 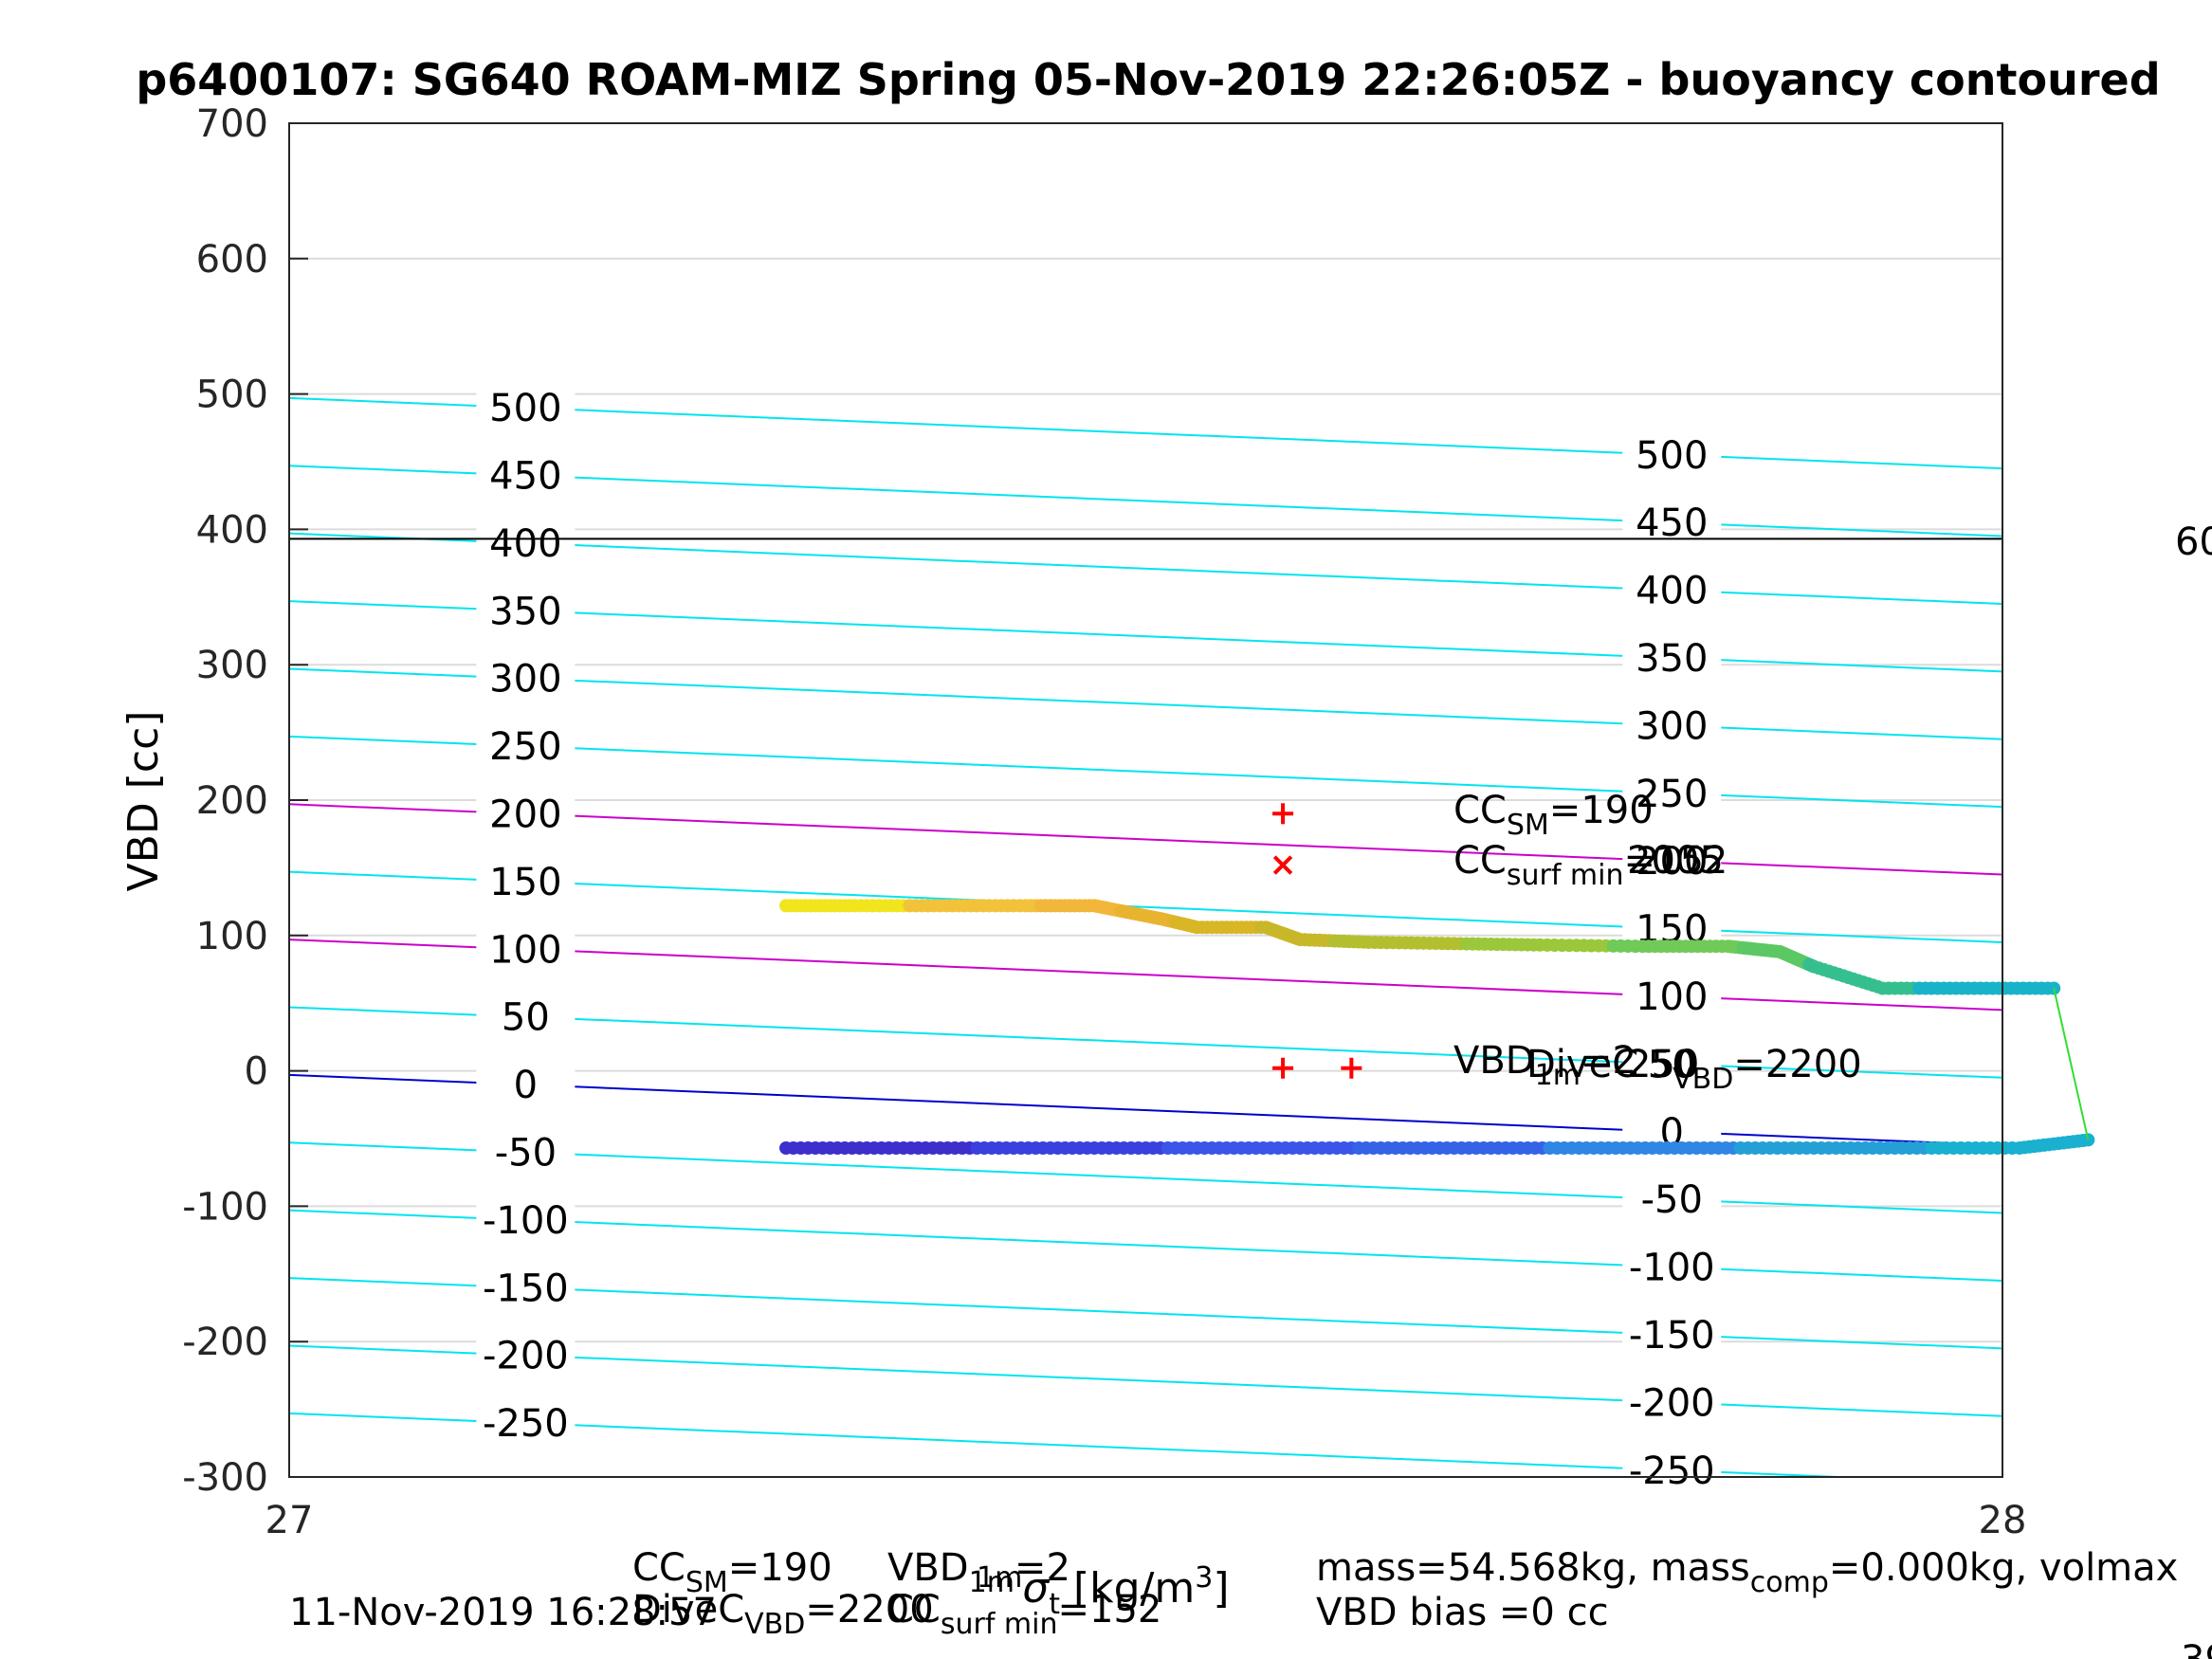 I want to click on dive-c-sub: VBD, so click(x=1703, y=1079).